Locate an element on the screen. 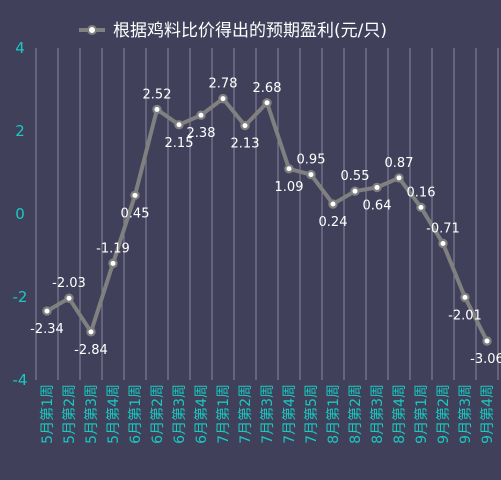  x-tick-label: 8月第1周 is located at coordinates (333, 414).